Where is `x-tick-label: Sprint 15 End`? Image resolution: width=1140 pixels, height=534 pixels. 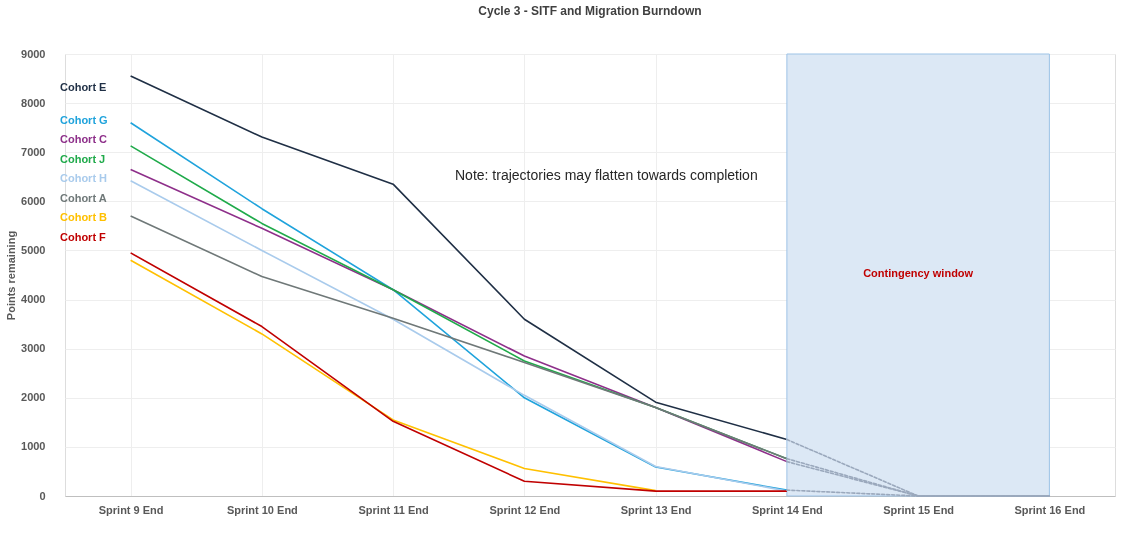 x-tick-label: Sprint 15 End is located at coordinates (919, 509).